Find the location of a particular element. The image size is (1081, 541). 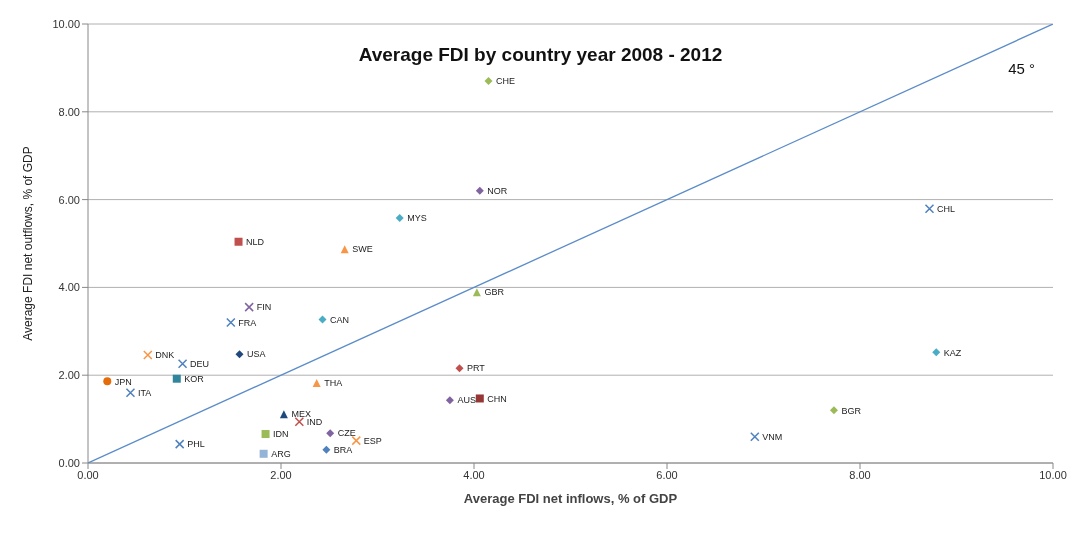

series-label: DNK is located at coordinates (165, 355).